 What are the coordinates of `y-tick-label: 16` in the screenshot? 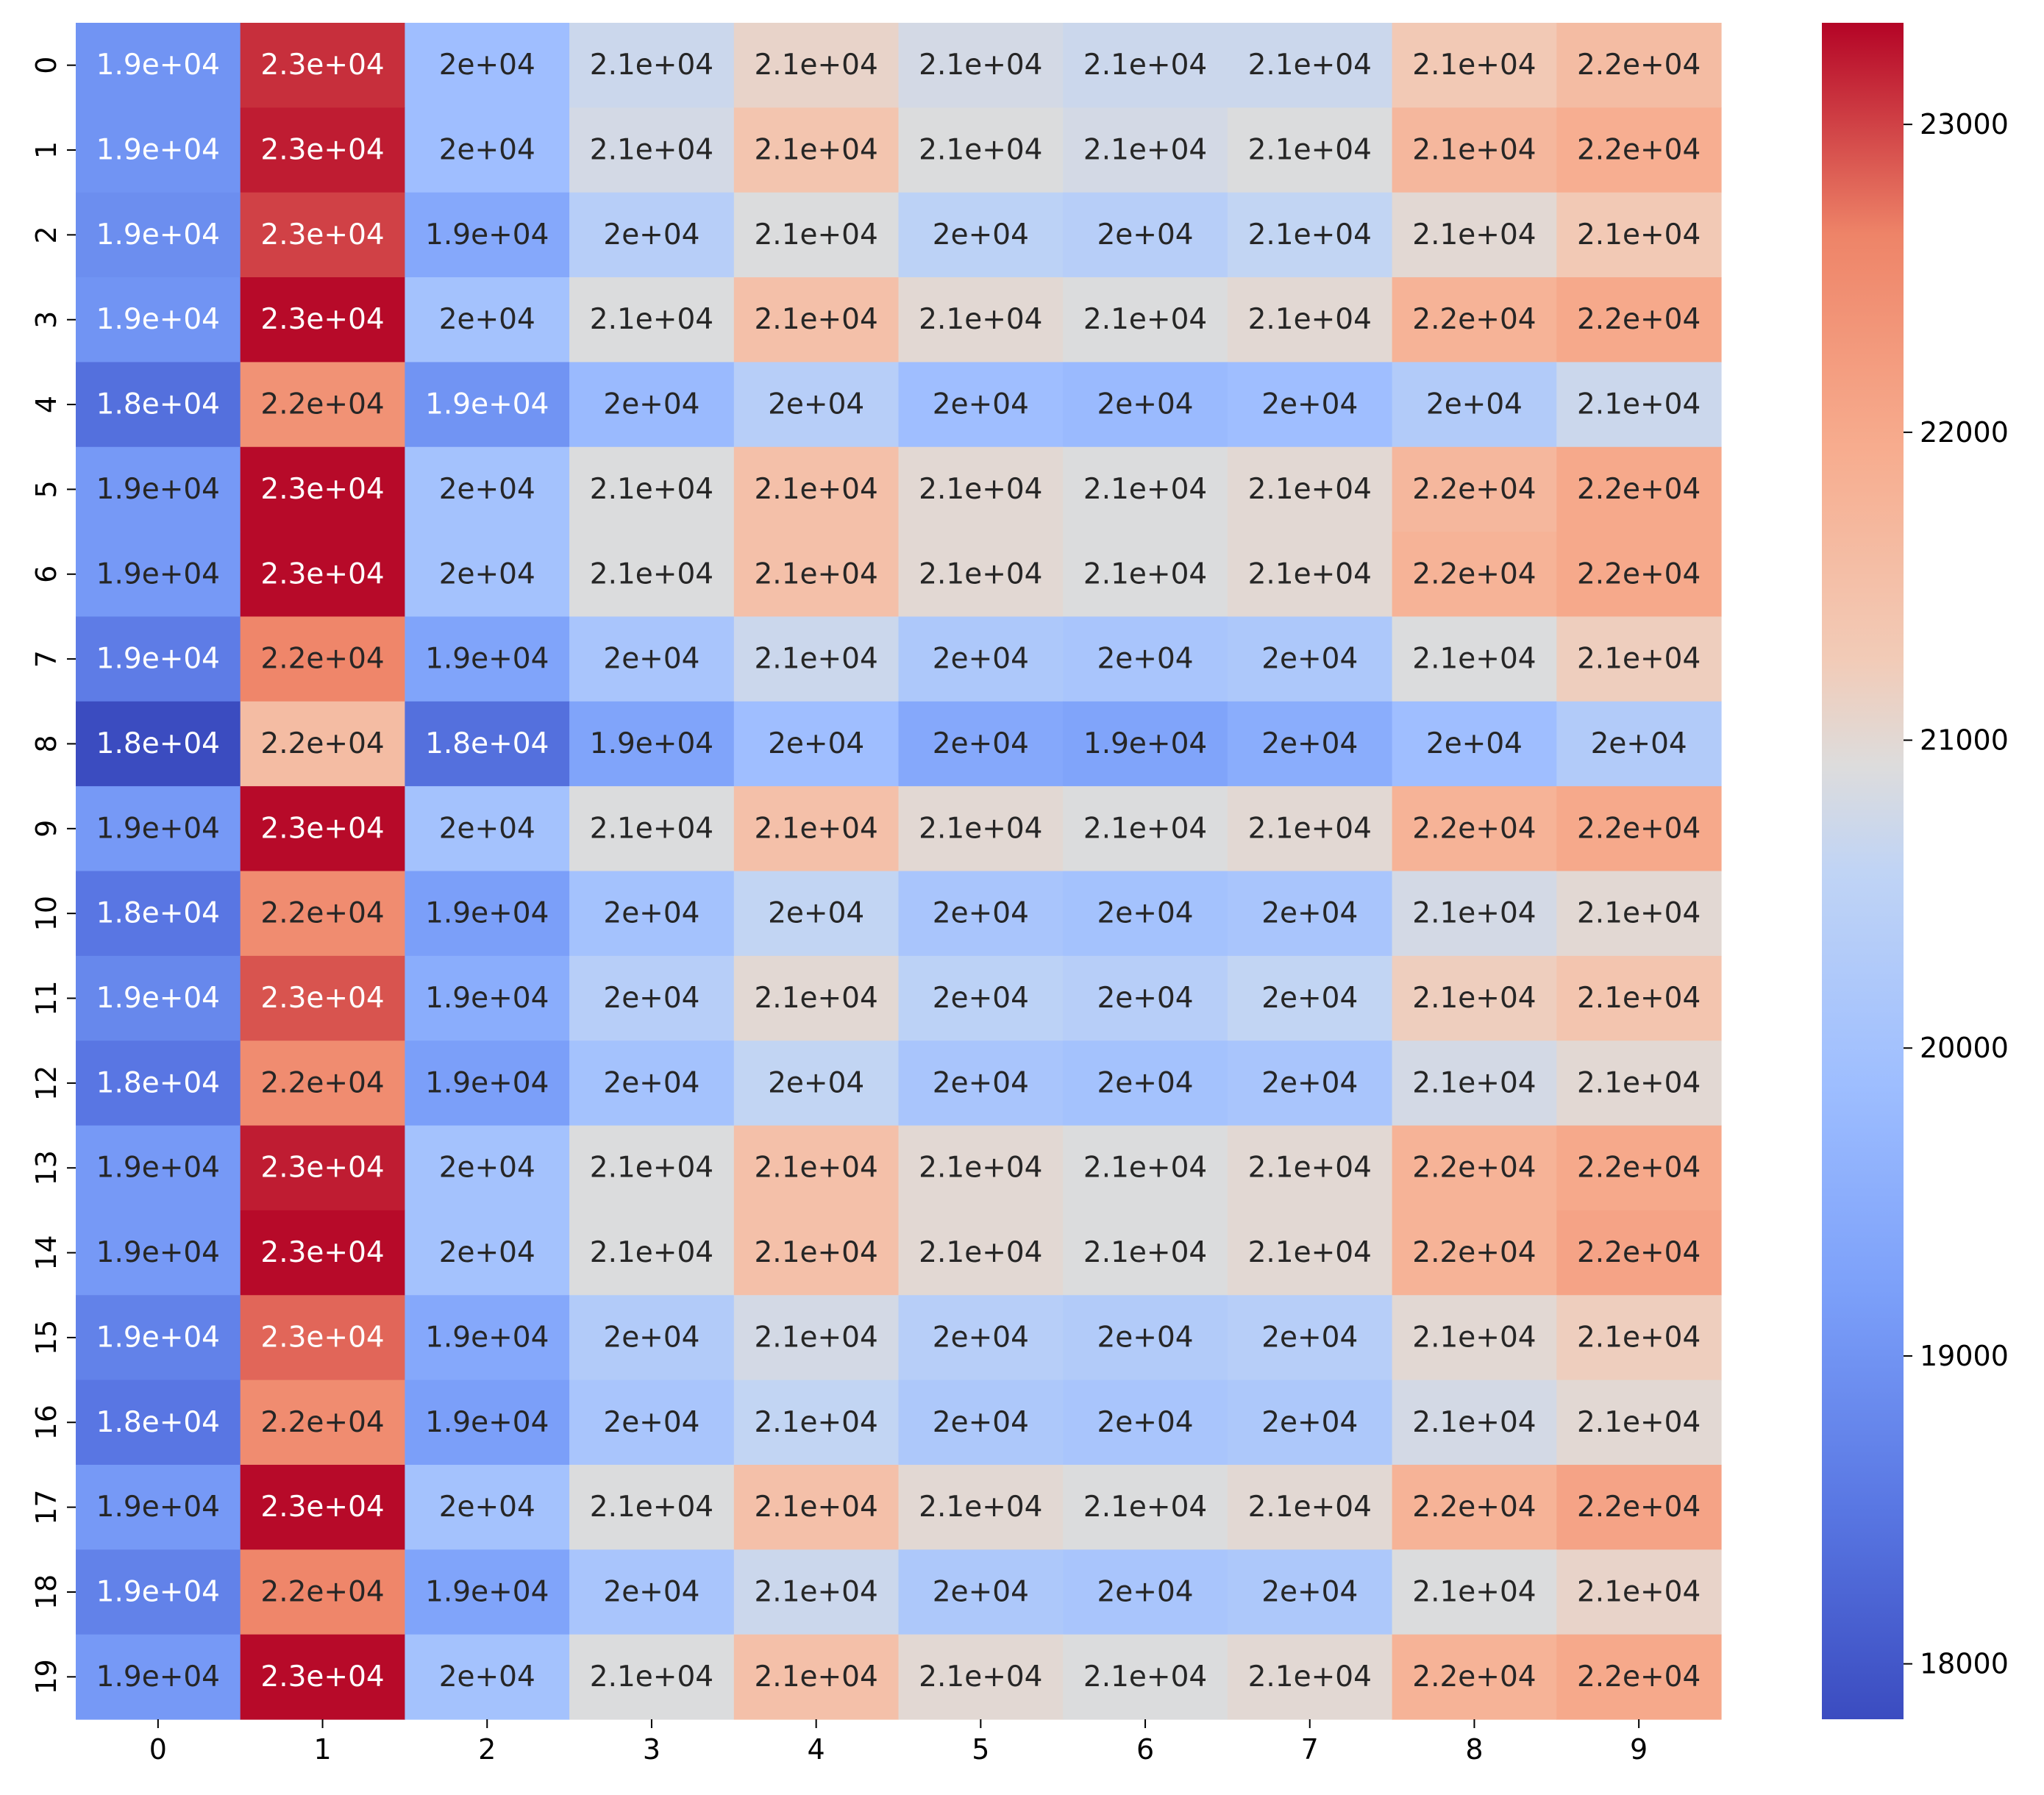 It's located at (46, 1422).